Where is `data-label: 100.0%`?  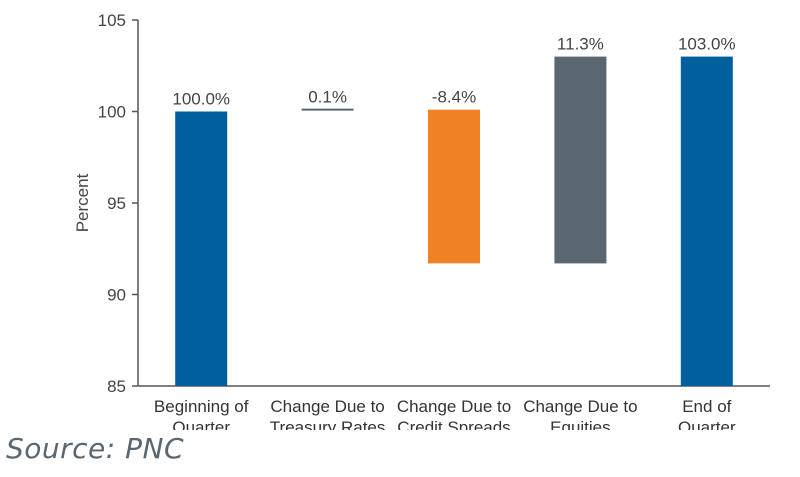
data-label: 100.0% is located at coordinates (201, 99).